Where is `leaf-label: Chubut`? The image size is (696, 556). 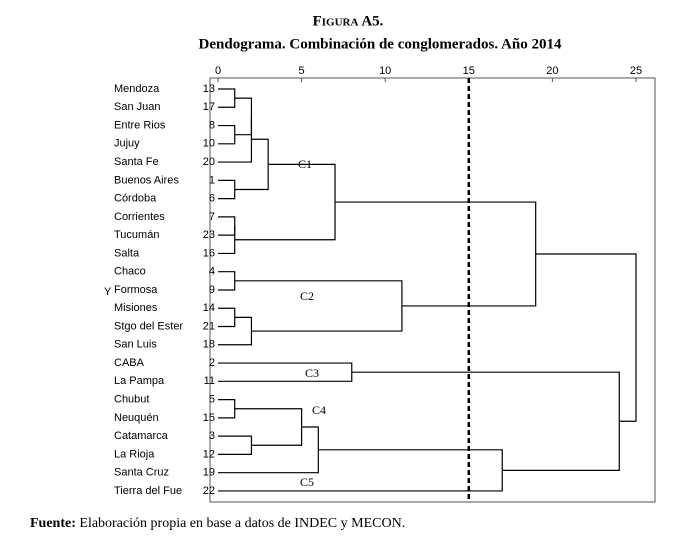
leaf-label: Chubut is located at coordinates (131, 399).